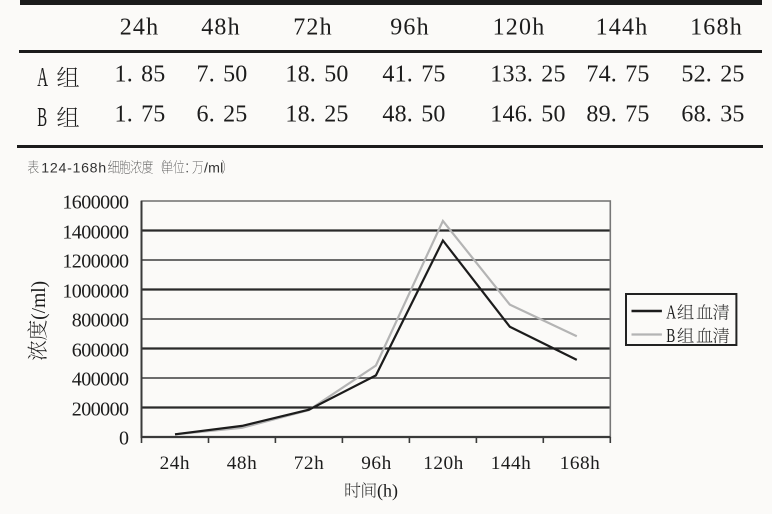 The width and height of the screenshot is (772, 514). Describe the element at coordinates (78, 169) in the screenshot. I see `svg-text: 24-168h` at that location.